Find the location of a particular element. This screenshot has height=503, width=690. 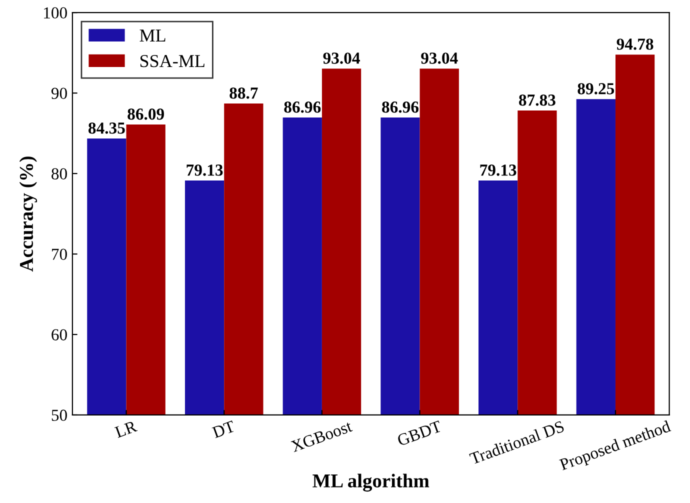

legend-label: ML is located at coordinates (153, 36).